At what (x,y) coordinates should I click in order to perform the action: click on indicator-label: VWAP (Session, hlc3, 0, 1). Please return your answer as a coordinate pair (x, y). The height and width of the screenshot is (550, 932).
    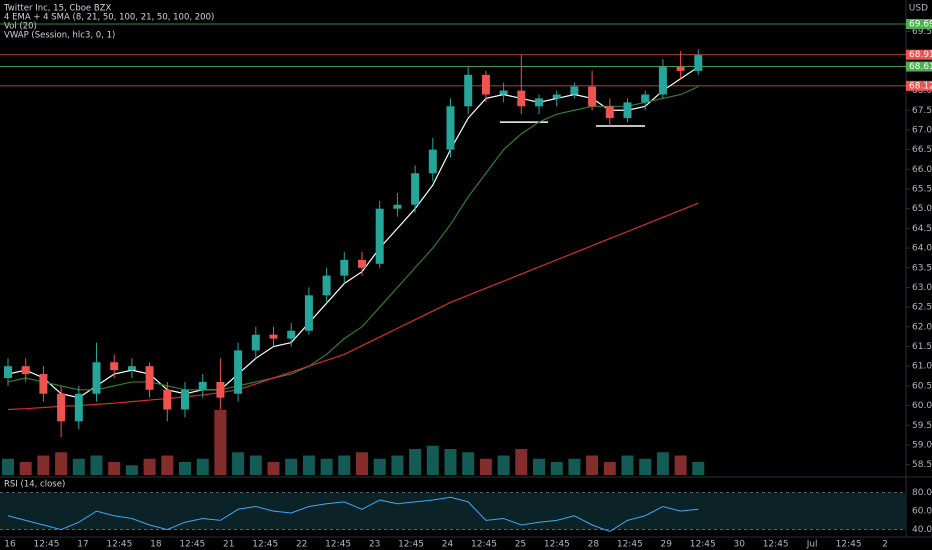
    Looking at the image, I should click on (59, 36).